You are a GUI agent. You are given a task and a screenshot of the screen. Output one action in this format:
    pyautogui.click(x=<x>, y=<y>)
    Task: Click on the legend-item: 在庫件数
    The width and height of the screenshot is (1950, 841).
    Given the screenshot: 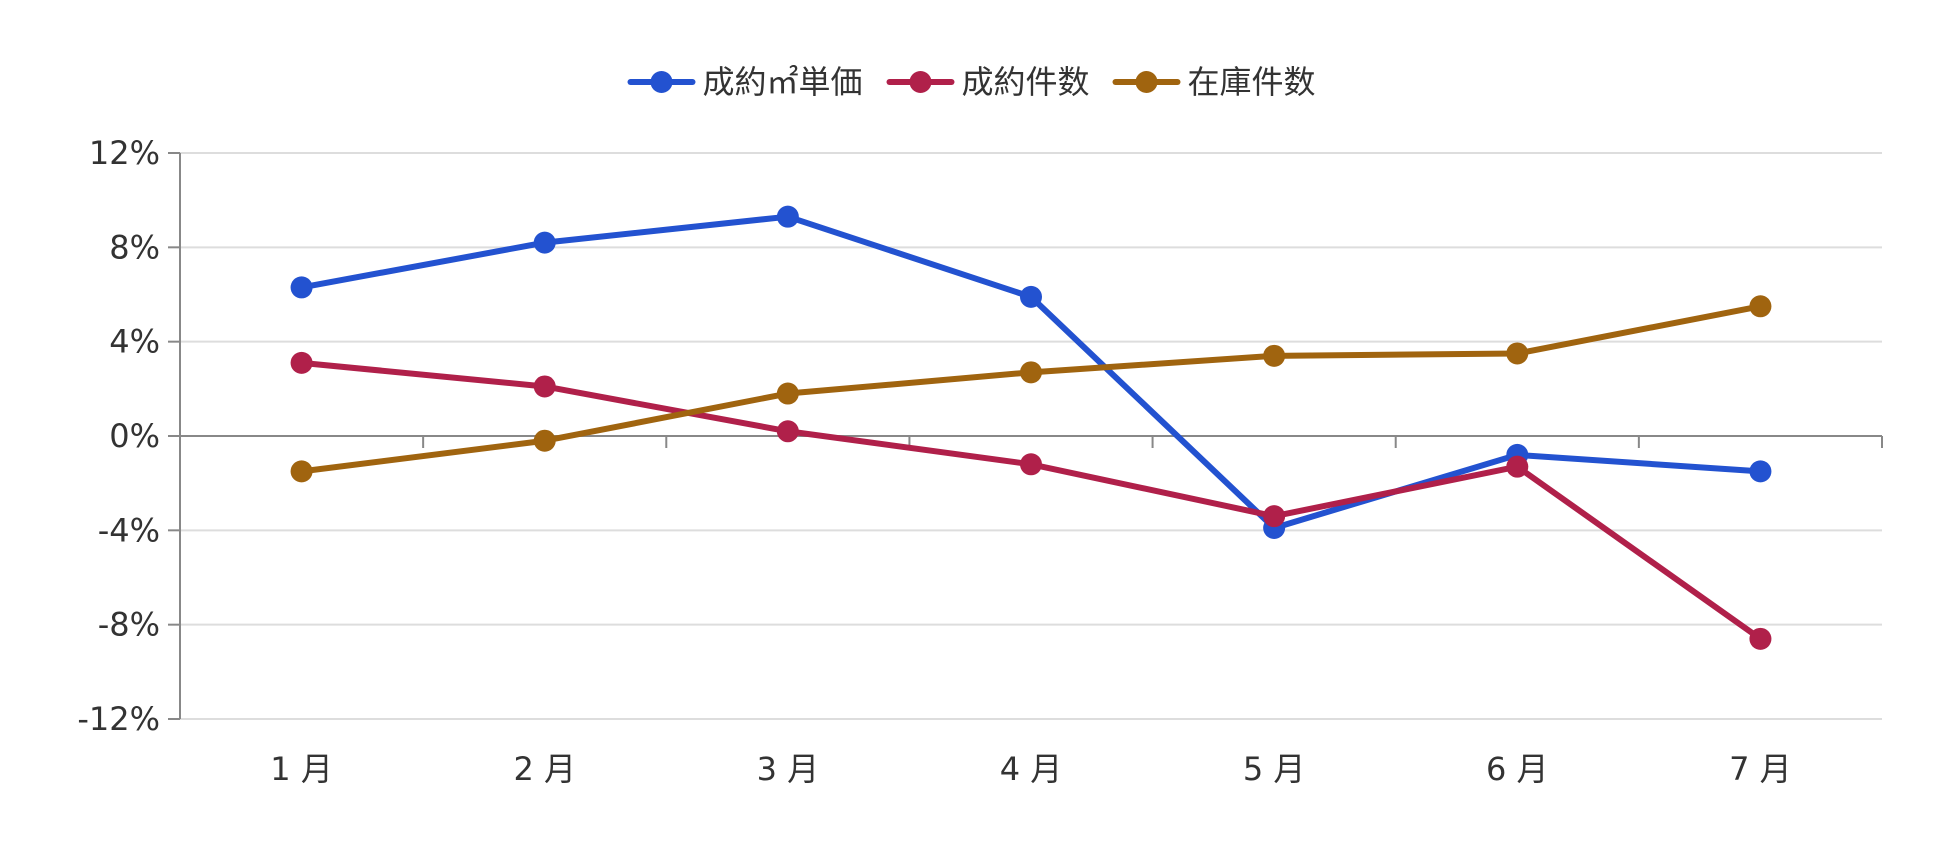 What is the action you would take?
    pyautogui.click(x=1214, y=82)
    